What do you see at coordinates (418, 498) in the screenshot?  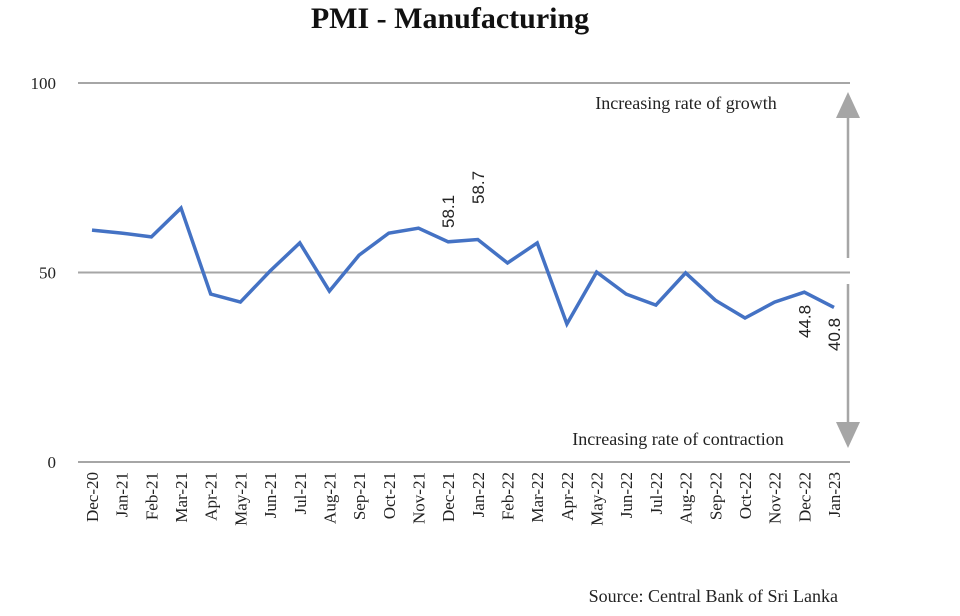 I see `x-tick-label: Nov-21` at bounding box center [418, 498].